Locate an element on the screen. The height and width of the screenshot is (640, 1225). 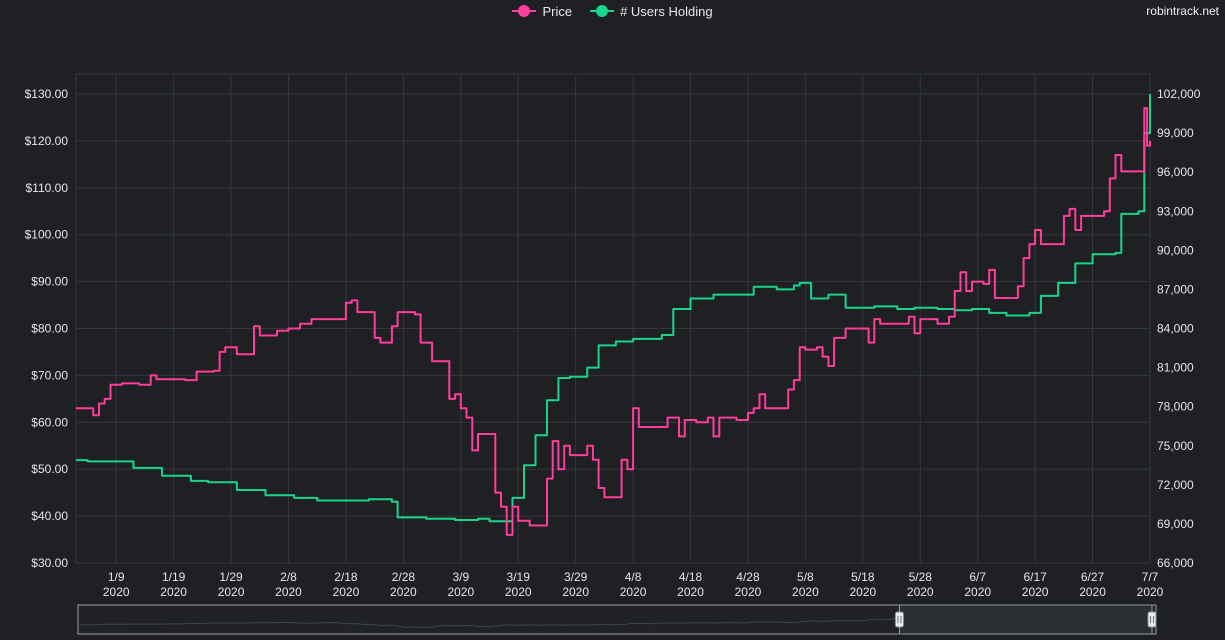
date-tick-label: 3/9 is located at coordinates (460, 577).